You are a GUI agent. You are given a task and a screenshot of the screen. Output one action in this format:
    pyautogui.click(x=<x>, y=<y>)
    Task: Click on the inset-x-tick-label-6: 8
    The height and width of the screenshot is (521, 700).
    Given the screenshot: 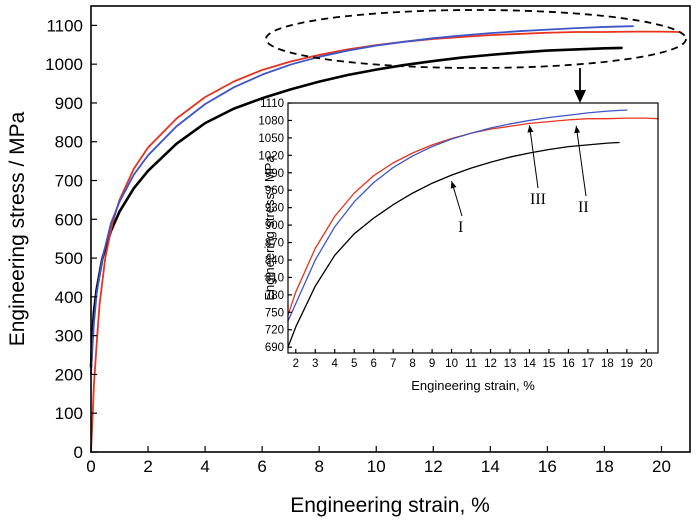 What is the action you would take?
    pyautogui.click(x=412, y=364)
    